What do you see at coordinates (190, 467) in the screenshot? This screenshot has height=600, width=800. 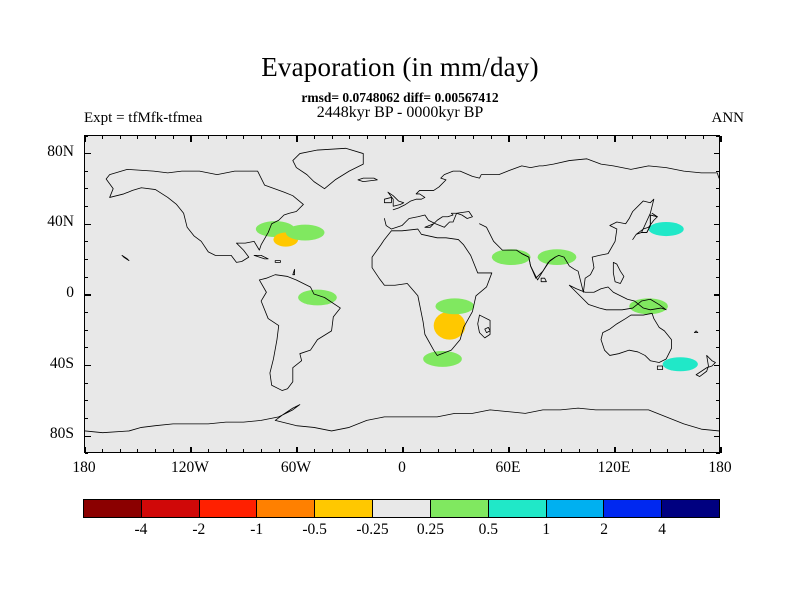 I see `x-axis-label: 120W` at bounding box center [190, 467].